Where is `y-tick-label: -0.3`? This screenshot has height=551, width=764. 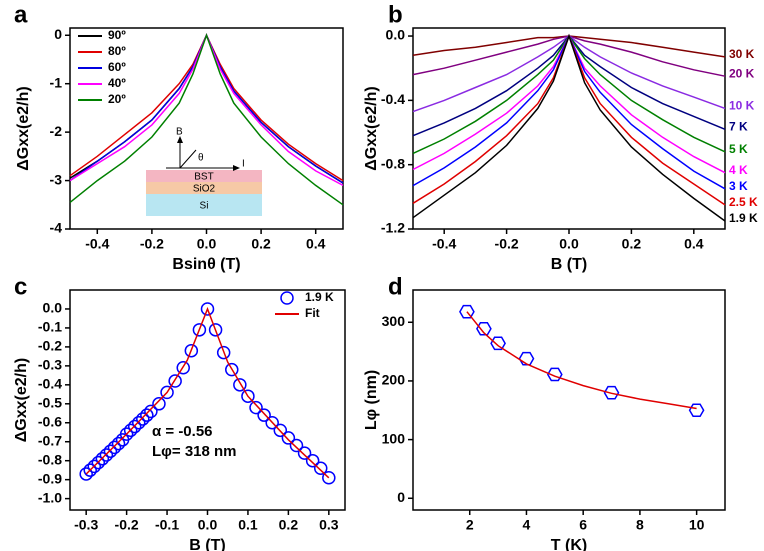 y-tick-label: -0.3 is located at coordinates (50, 365).